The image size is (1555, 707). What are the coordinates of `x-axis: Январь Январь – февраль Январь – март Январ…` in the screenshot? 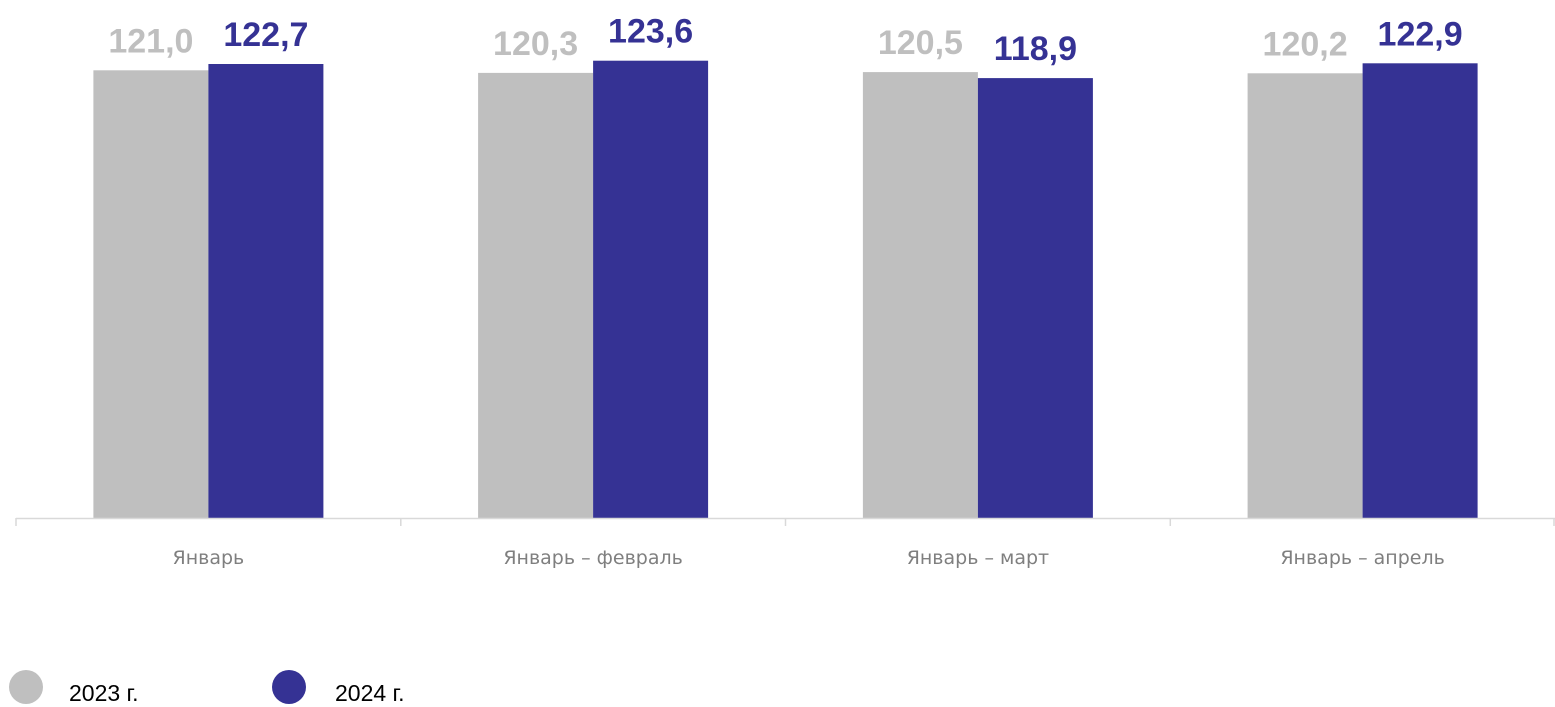 It's located at (785, 543).